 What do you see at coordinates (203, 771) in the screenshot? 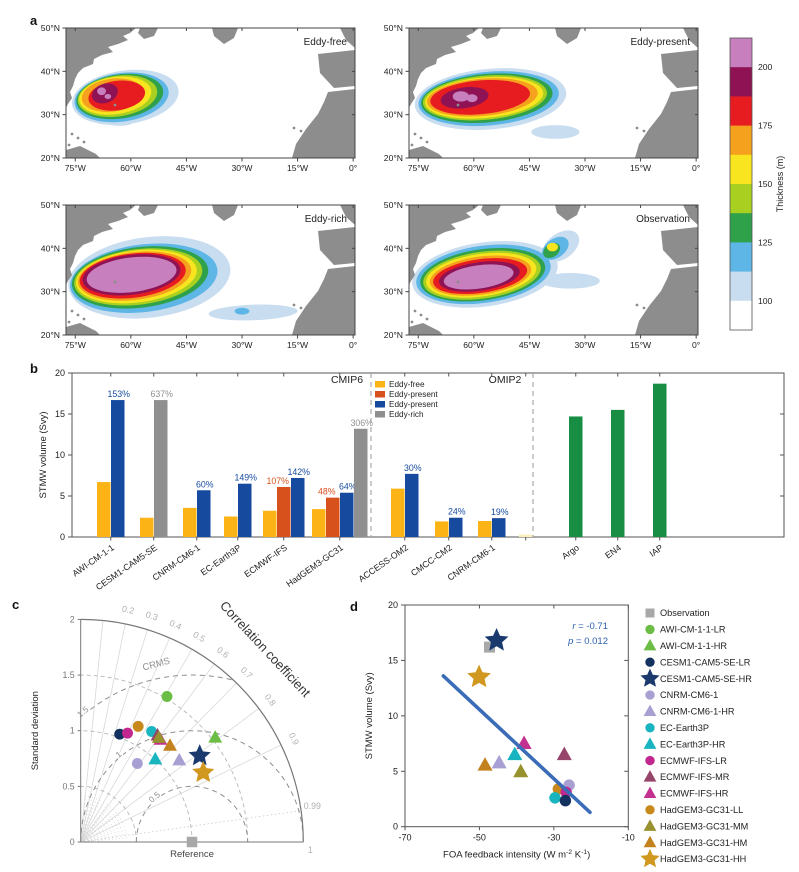
I see `taylor-point-hadgem3-gc31-hh` at bounding box center [203, 771].